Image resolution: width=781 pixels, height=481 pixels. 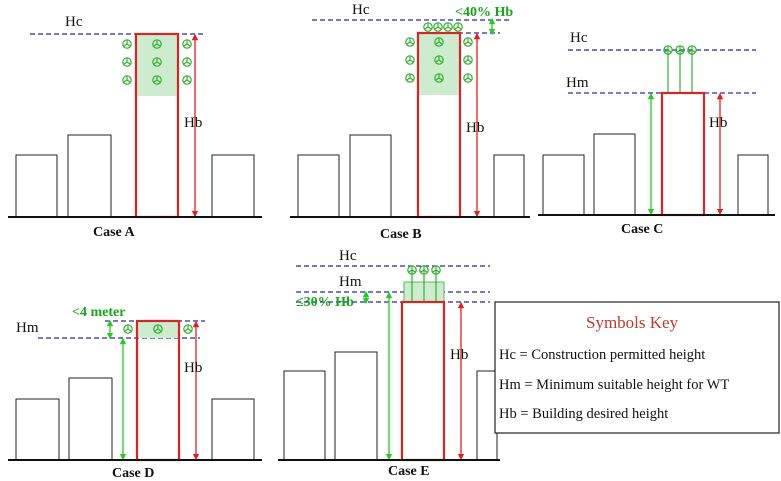 I want to click on b-limit-label: <40% Hb, so click(x=484, y=12).